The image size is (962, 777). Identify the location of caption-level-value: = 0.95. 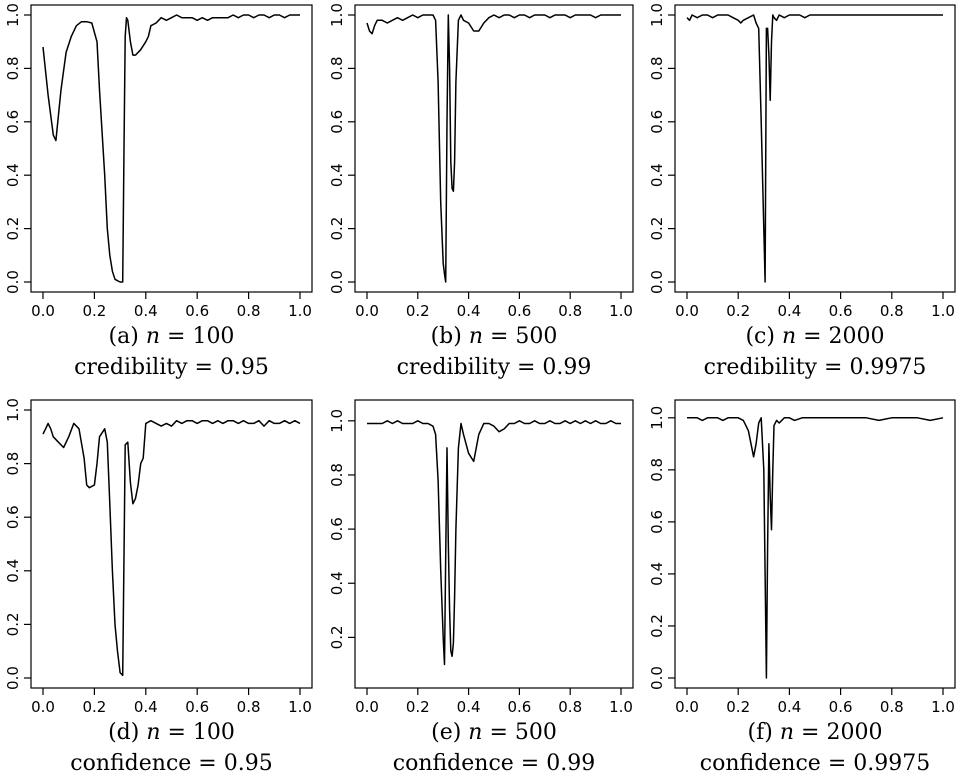
(232, 367).